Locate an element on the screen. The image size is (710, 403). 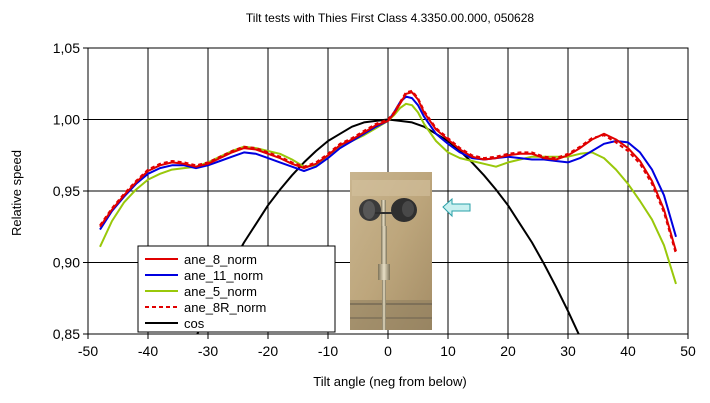
legend-label-ane_11_norm: ane_11_norm is located at coordinates (223, 275).